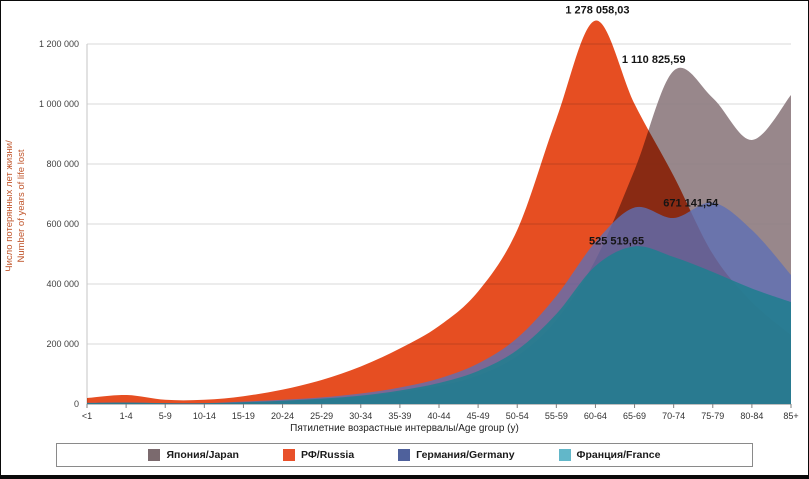 This screenshot has height=479, width=809. Describe the element at coordinates (556, 416) in the screenshot. I see `svg-text: 55-59` at that location.